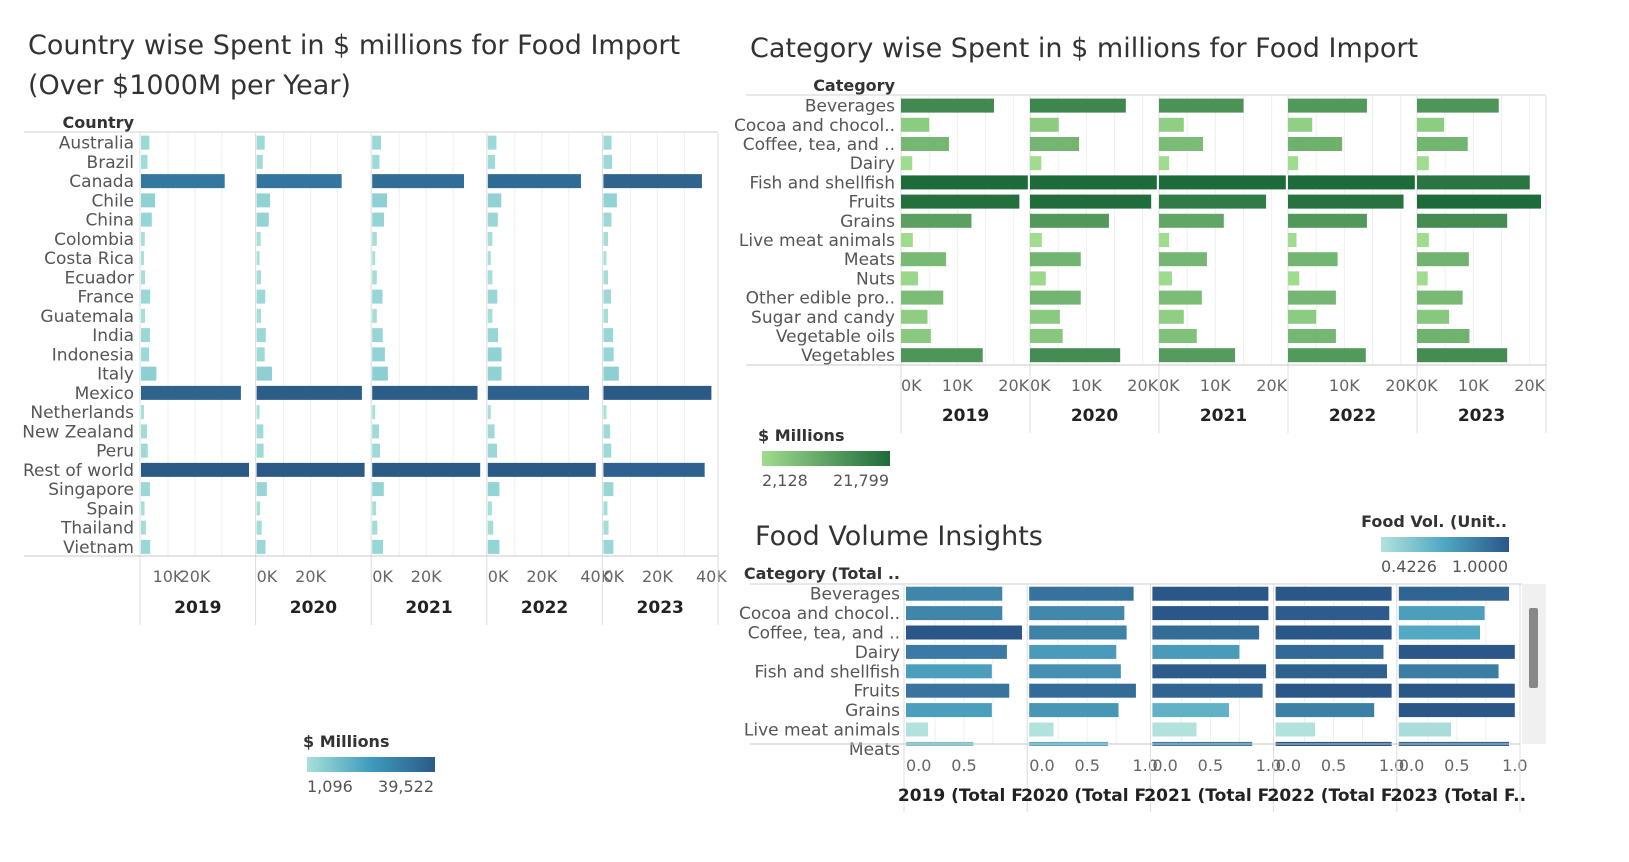 Image resolution: width=1629 pixels, height=862 pixels. What do you see at coordinates (835, 337) in the screenshot?
I see `row-label-vegetable-oils: Vegetable oils` at bounding box center [835, 337].